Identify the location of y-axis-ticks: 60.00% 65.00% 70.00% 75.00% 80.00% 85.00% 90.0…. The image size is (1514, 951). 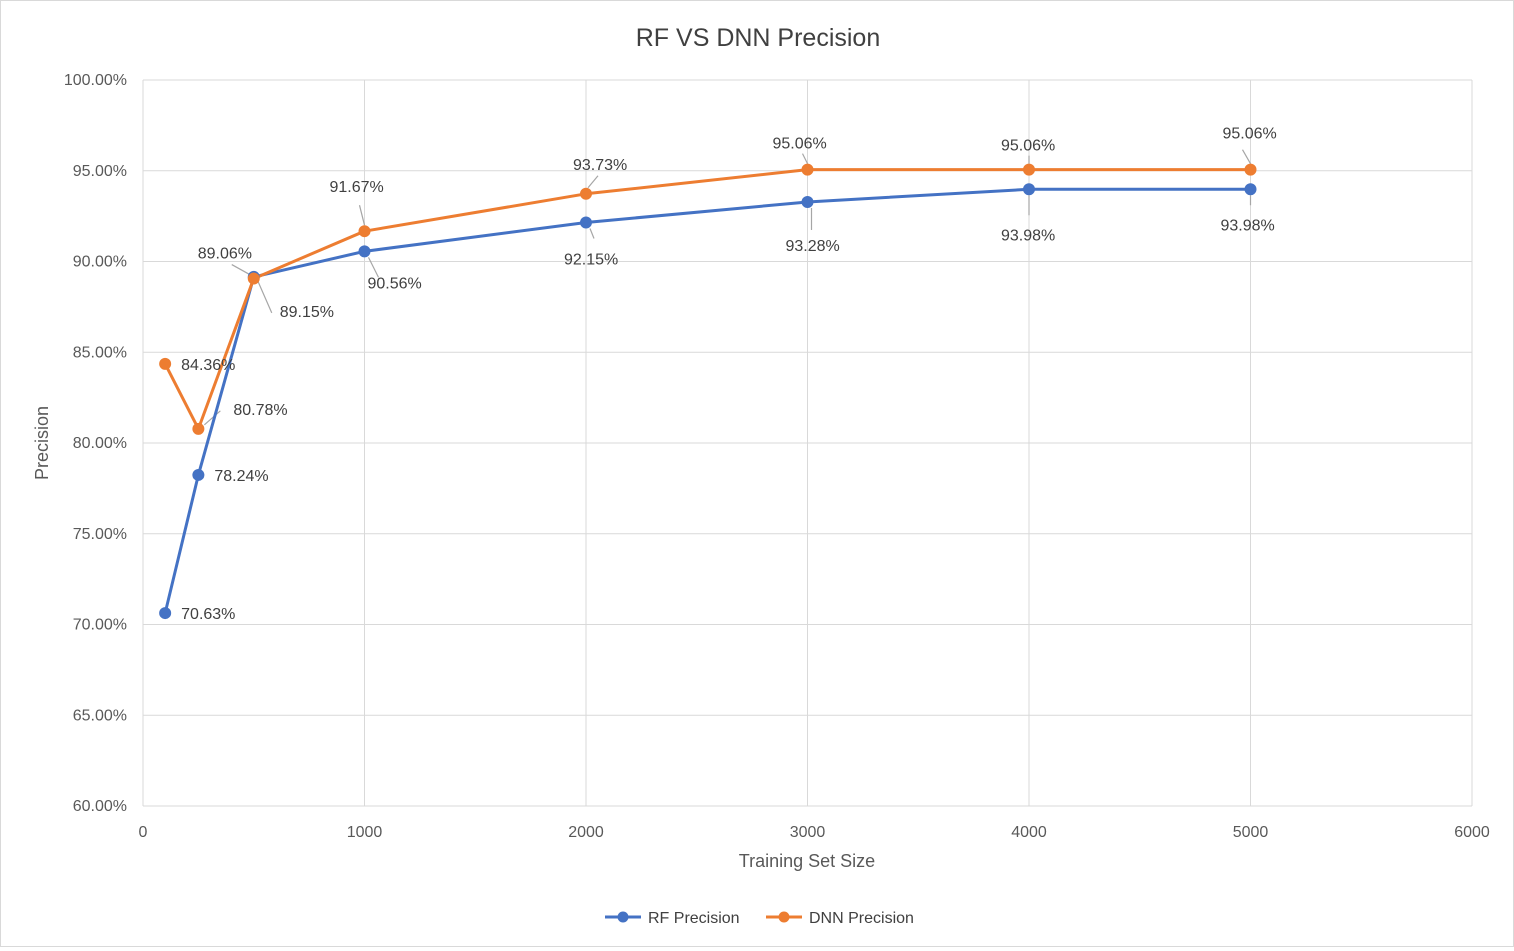
(95, 443).